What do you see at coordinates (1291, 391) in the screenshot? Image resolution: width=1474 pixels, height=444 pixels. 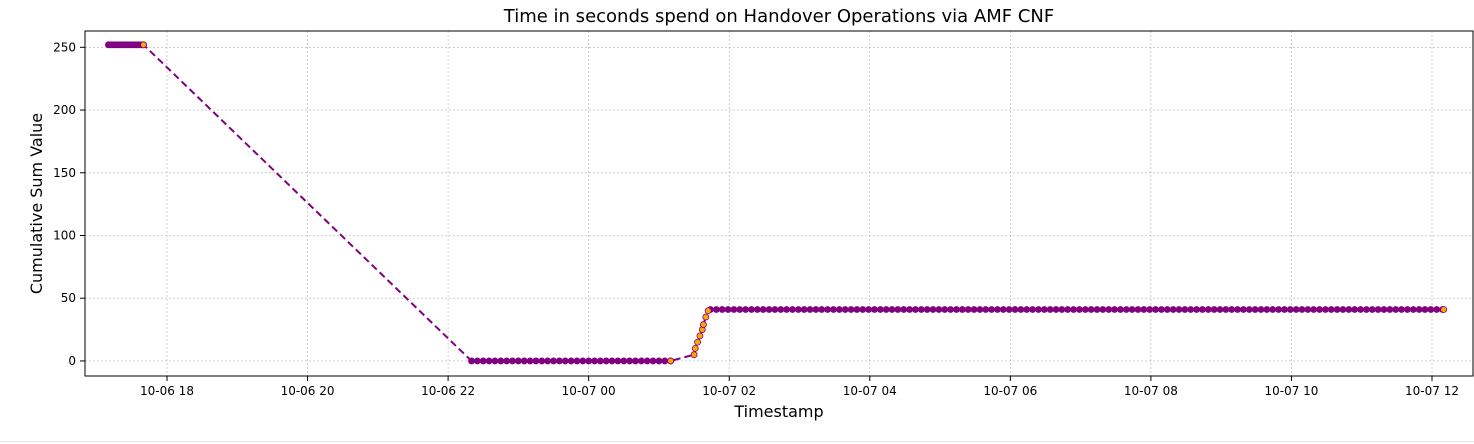 I see `x-tick-label: 10-07 10` at bounding box center [1291, 391].